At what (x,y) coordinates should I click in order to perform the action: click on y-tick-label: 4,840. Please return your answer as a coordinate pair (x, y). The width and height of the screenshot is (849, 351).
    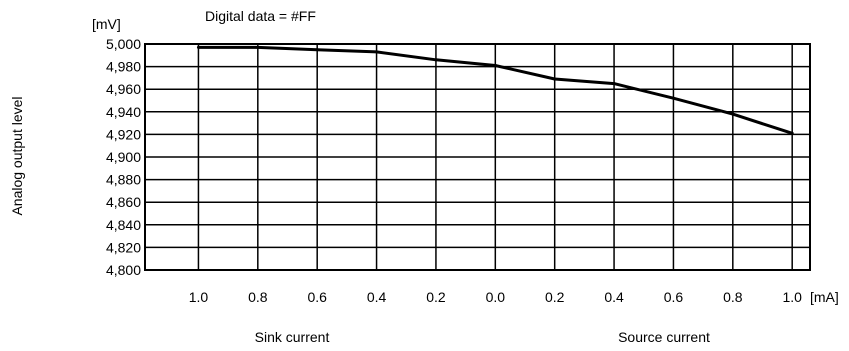
    Looking at the image, I should click on (123, 225).